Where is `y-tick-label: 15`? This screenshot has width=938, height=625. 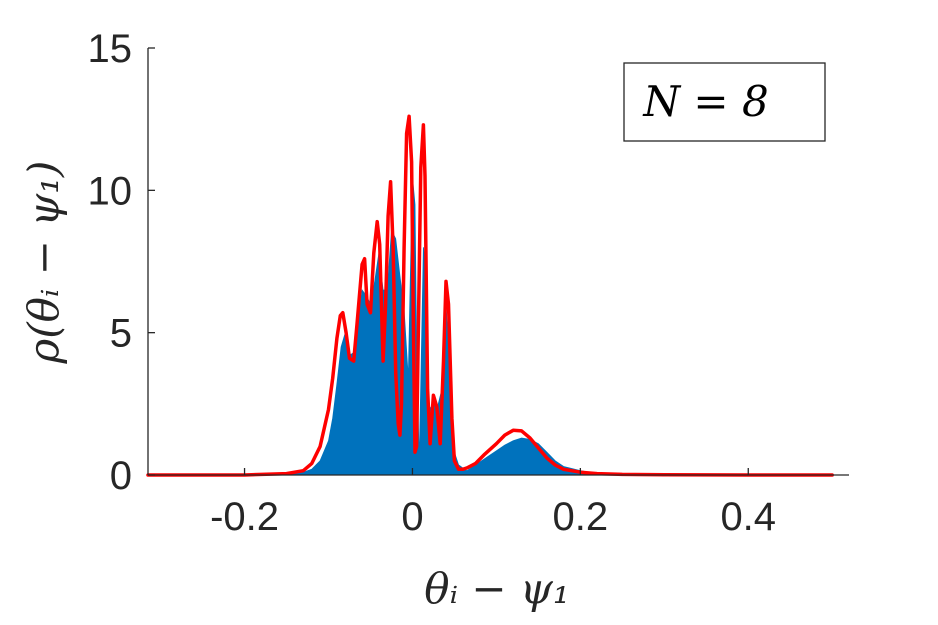 y-tick-label: 15 is located at coordinates (110, 49).